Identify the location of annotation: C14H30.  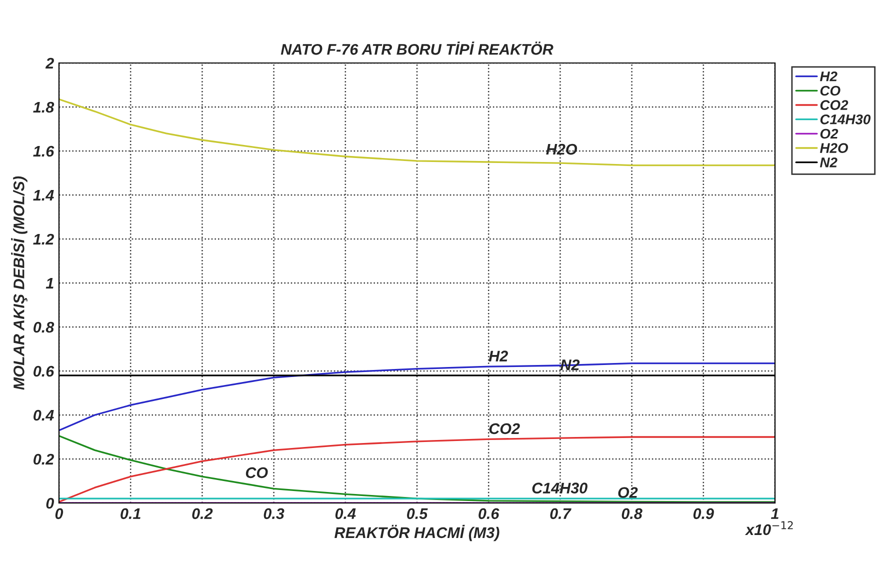
(560, 488).